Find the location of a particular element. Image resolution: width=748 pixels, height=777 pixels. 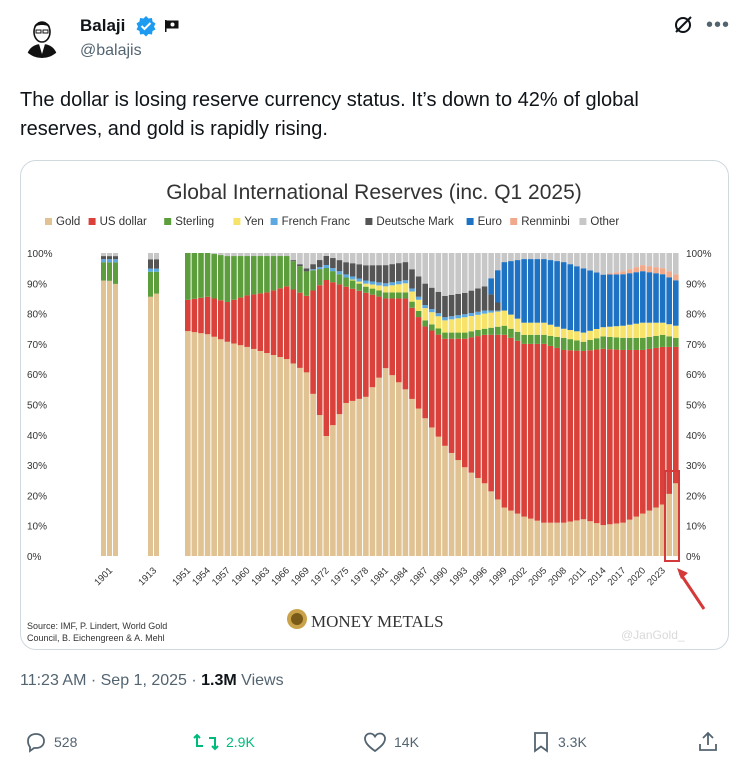

y-tick-label: 80% is located at coordinates (696, 315).